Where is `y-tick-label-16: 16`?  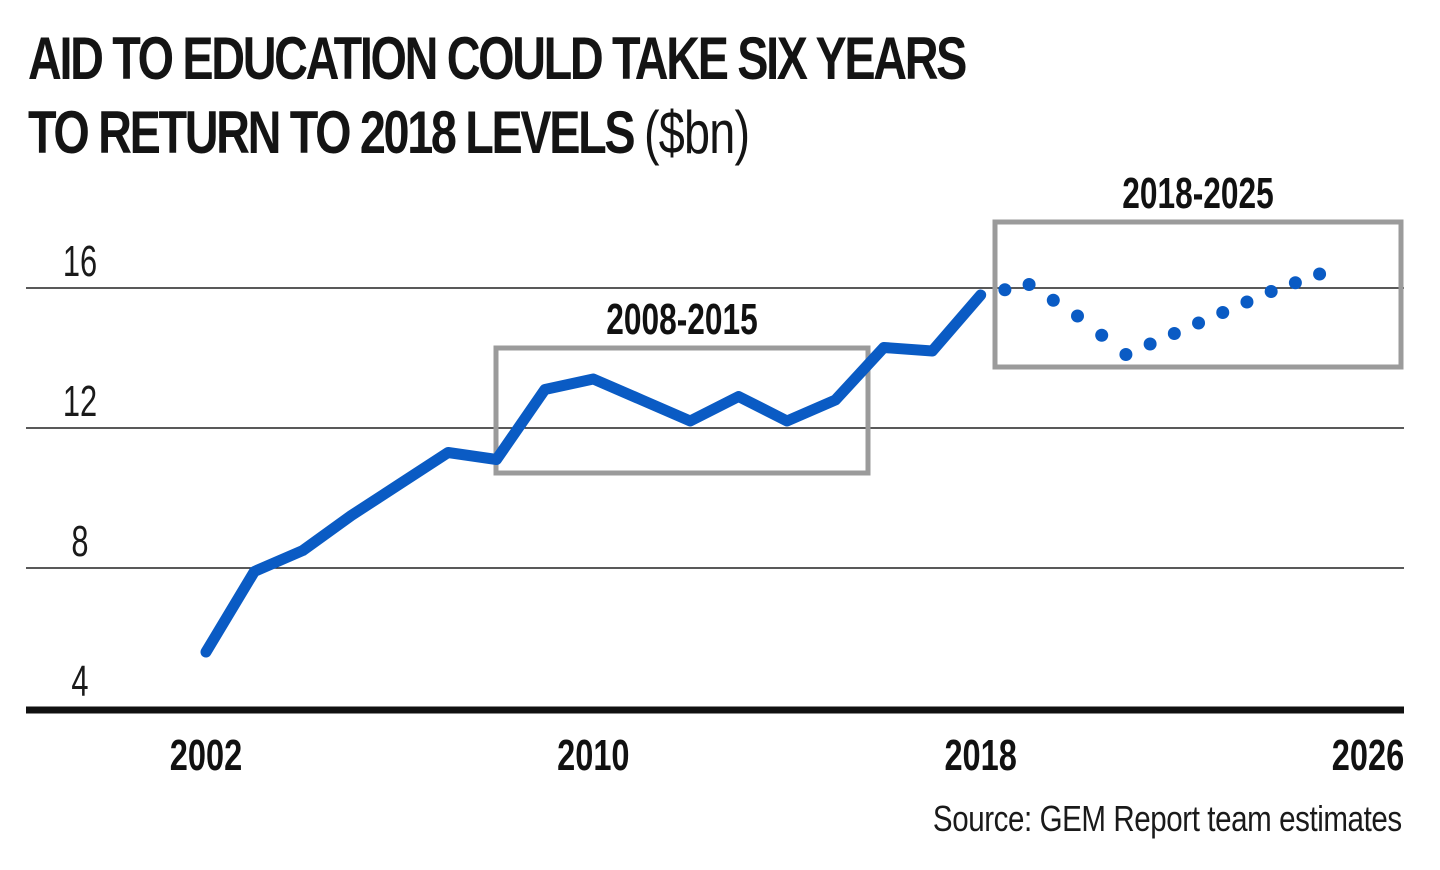
y-tick-label-16: 16 is located at coordinates (80, 262).